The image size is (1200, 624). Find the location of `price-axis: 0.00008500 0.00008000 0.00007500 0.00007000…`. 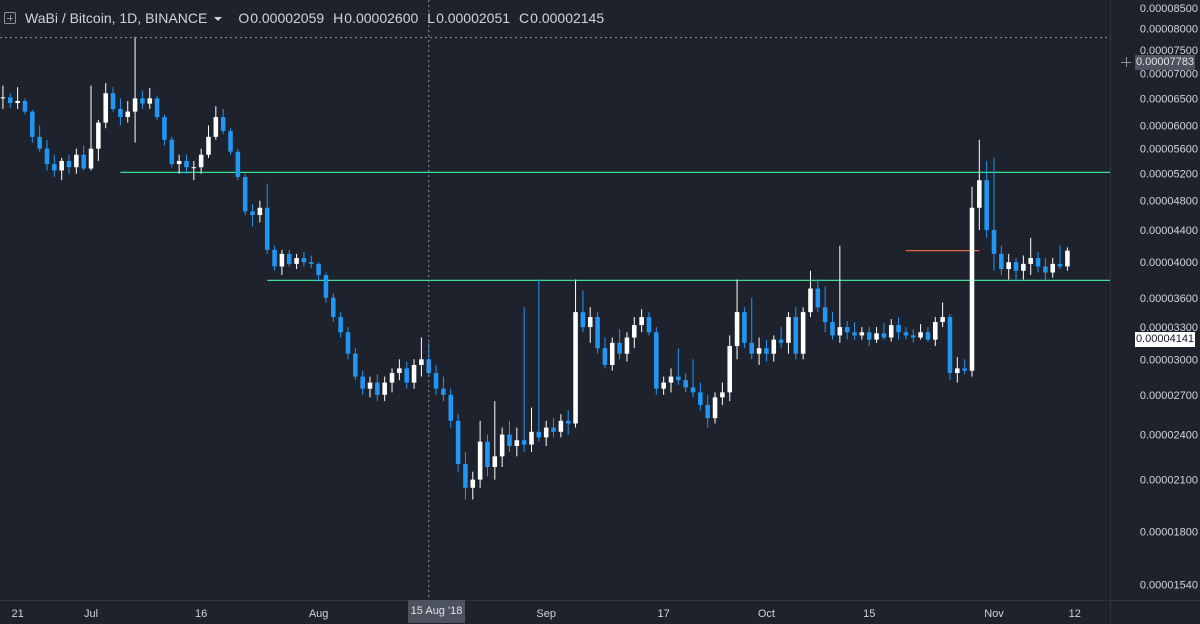

price-axis: 0.00008500 0.00008000 0.00007500 0.00007000… is located at coordinates (1155, 300).